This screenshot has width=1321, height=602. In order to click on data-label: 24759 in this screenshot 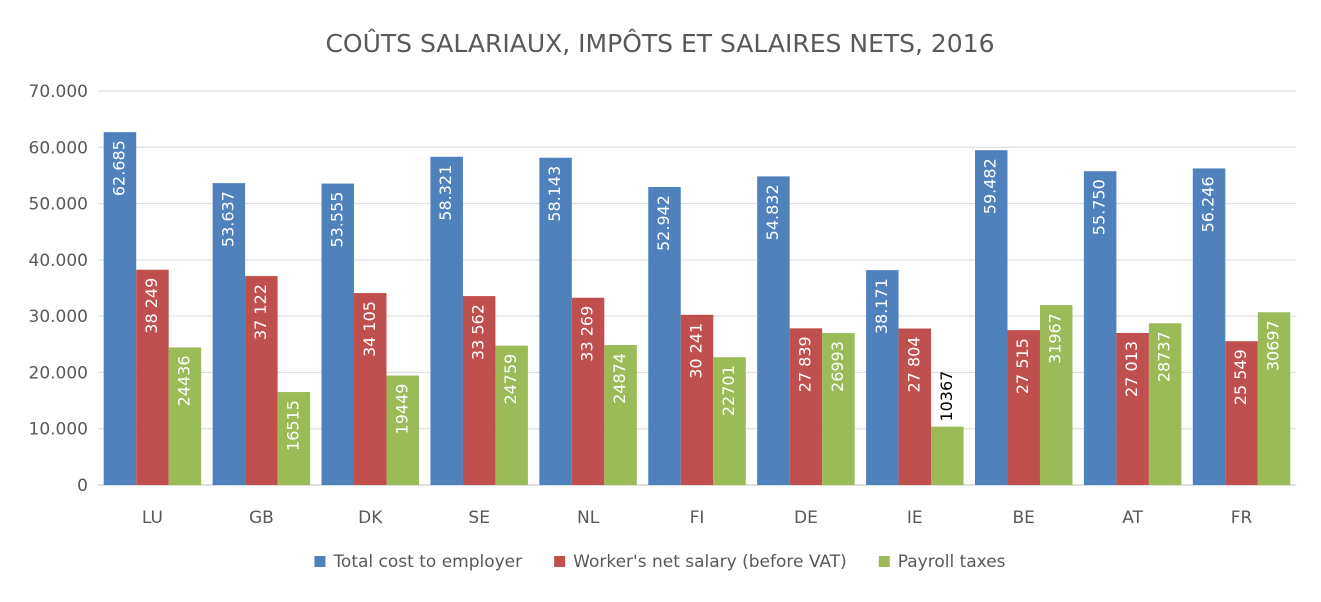, I will do `click(510, 379)`.